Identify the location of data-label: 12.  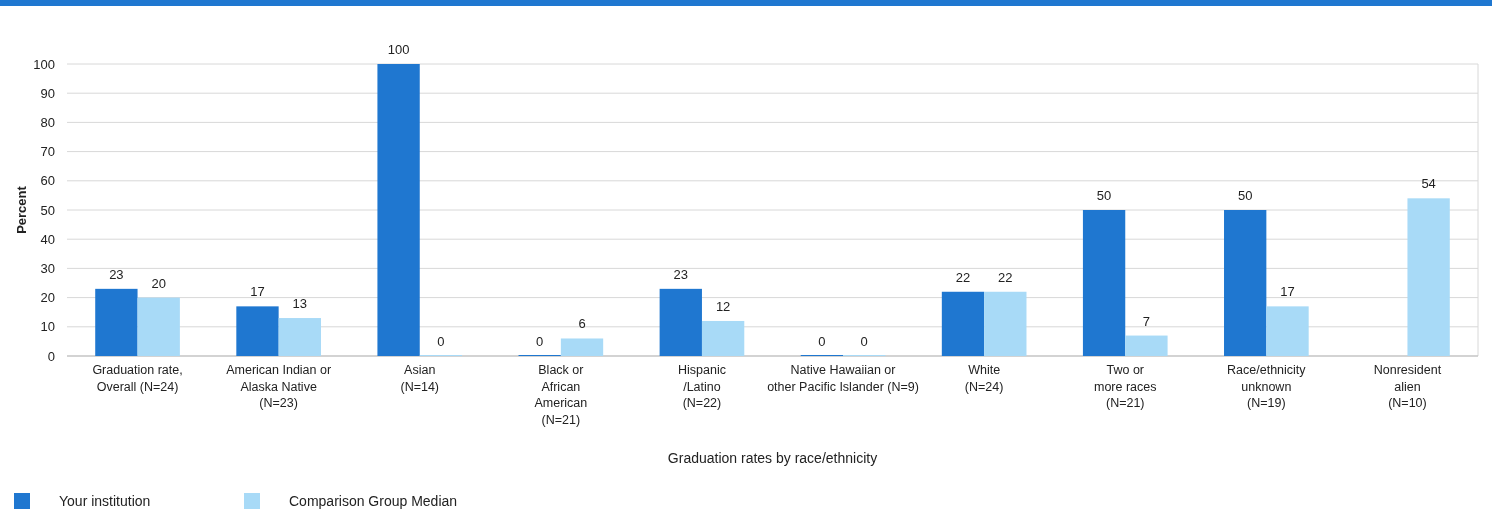
(723, 306).